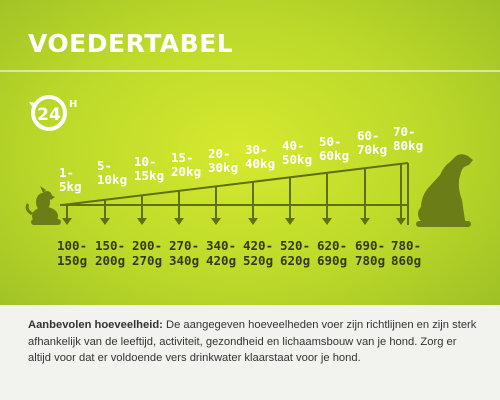  Describe the element at coordinates (258, 245) in the screenshot. I see `daily-amount-start: 420-` at that location.